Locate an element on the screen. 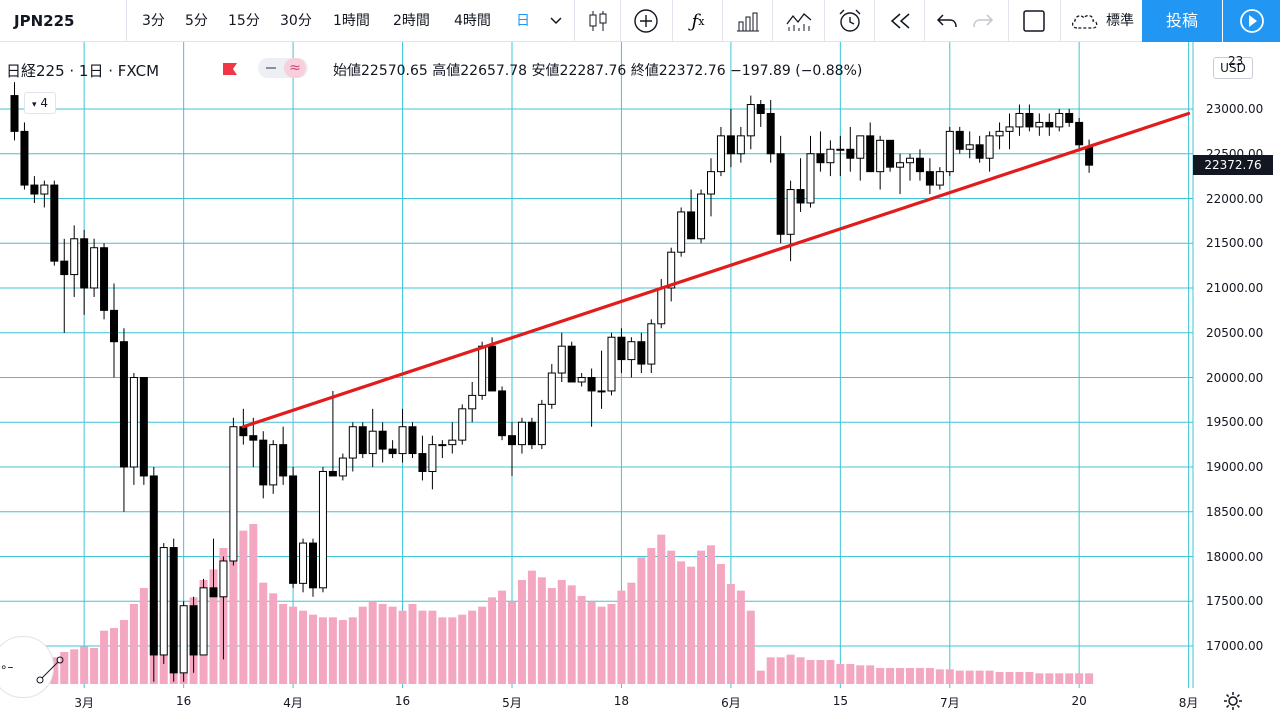 Image resolution: width=1280 pixels, height=720 pixels. layout-name-label: 標準 is located at coordinates (1120, 21).